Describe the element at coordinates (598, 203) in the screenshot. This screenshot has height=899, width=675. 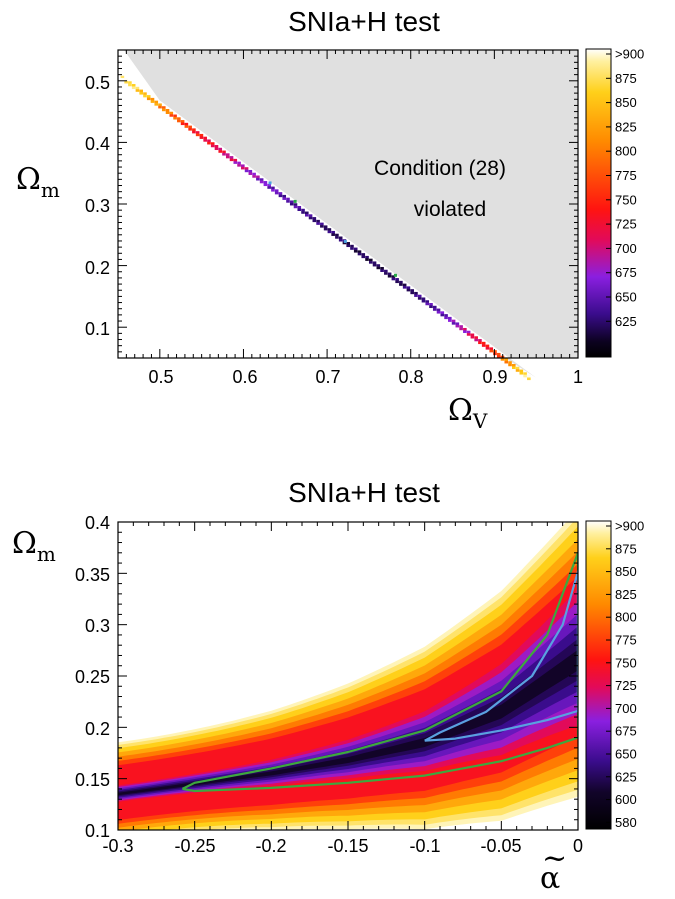
I see `top-colorbar-gradient` at that location.